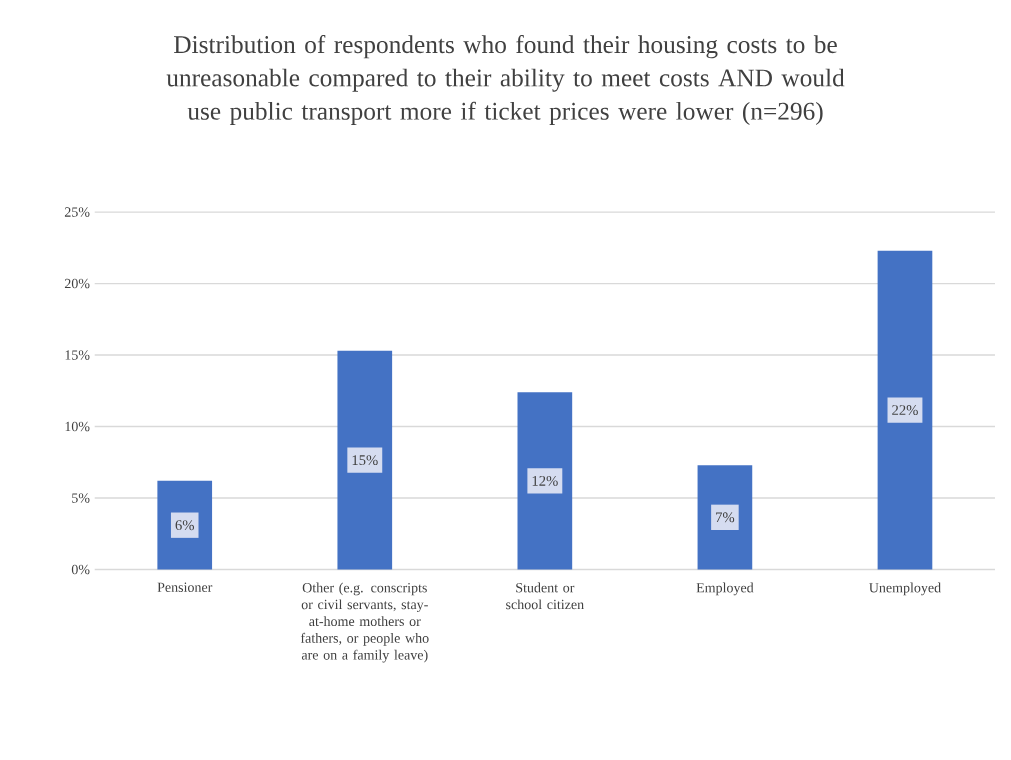 The width and height of the screenshot is (1011, 760). Describe the element at coordinates (364, 622) in the screenshot. I see `x-tick-label: Other (e.g. conscripts or civil servants, stay-at-home mothers or fathers, or people who are on a family leave)` at that location.